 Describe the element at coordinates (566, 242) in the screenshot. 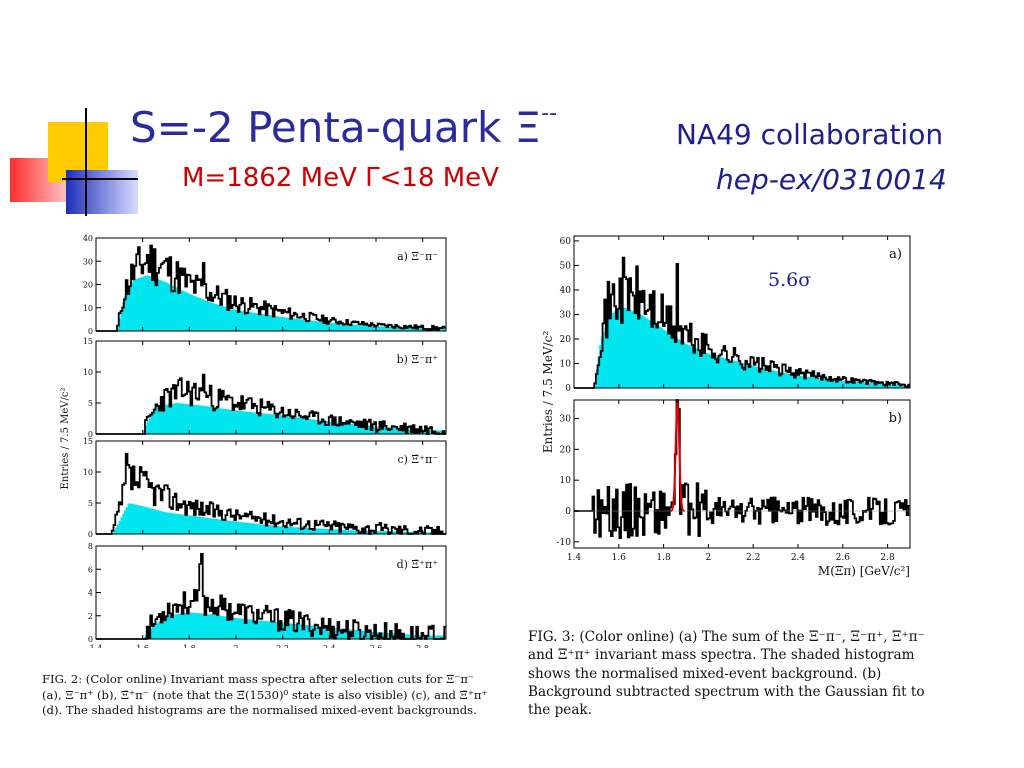

I see `figure-3-panel-0-ytick-label: 60` at that location.